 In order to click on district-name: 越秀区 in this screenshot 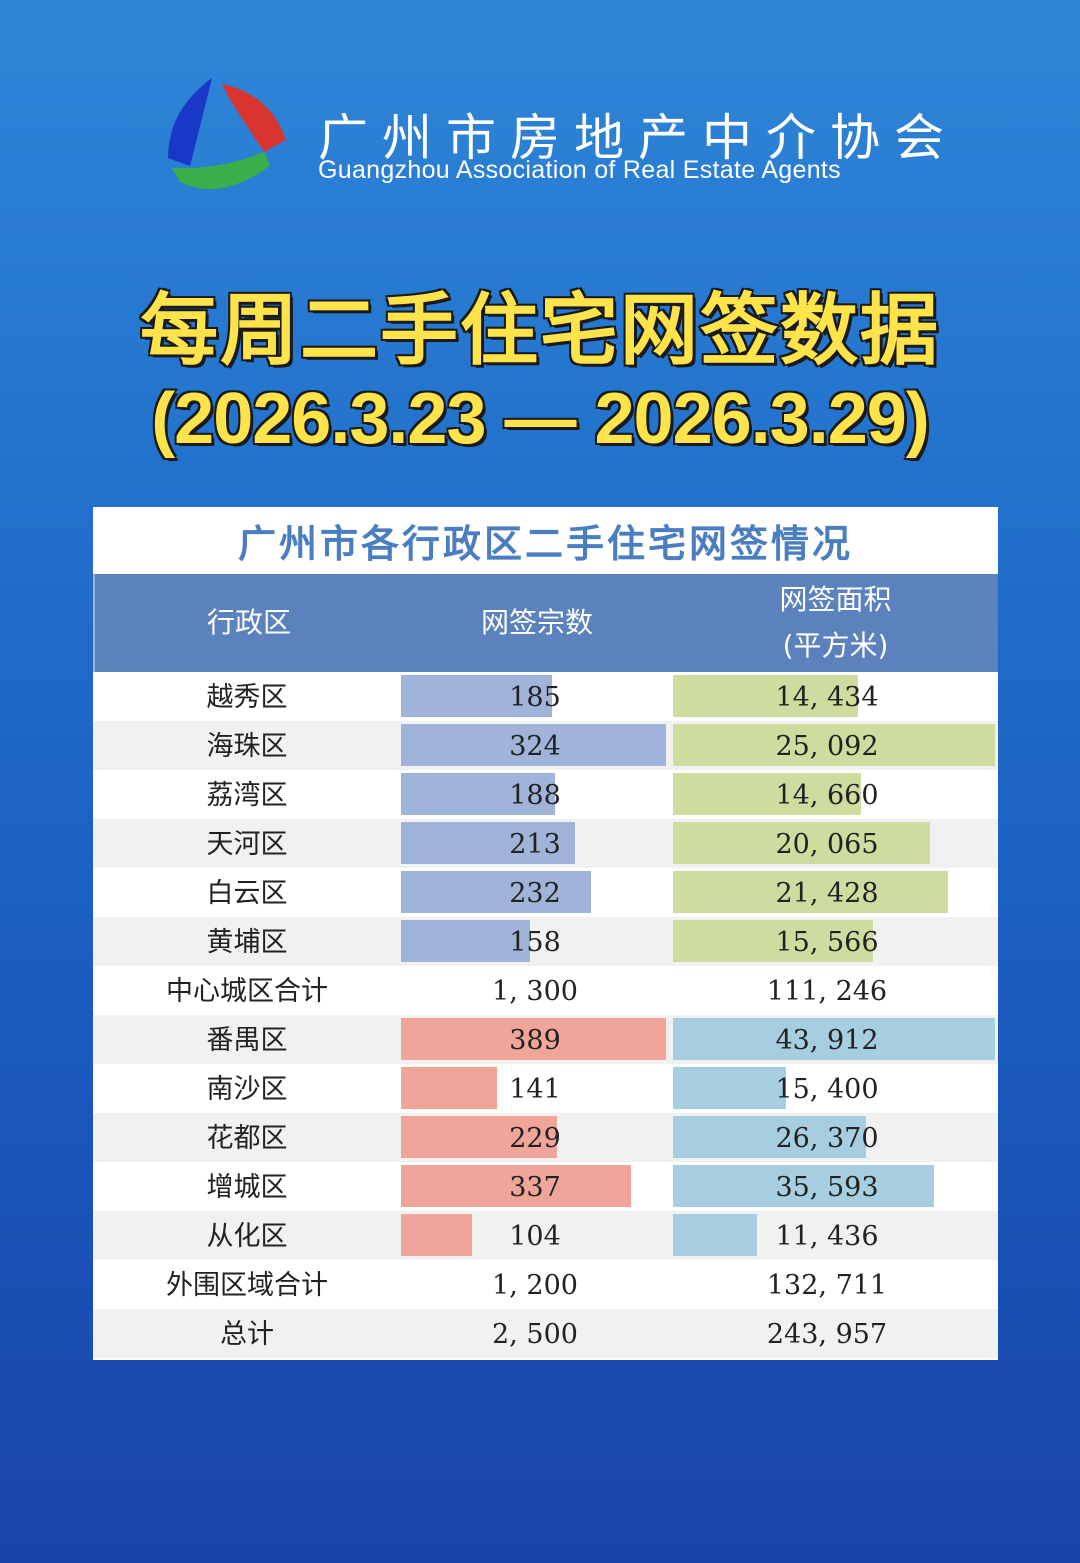, I will do `click(247, 697)`.